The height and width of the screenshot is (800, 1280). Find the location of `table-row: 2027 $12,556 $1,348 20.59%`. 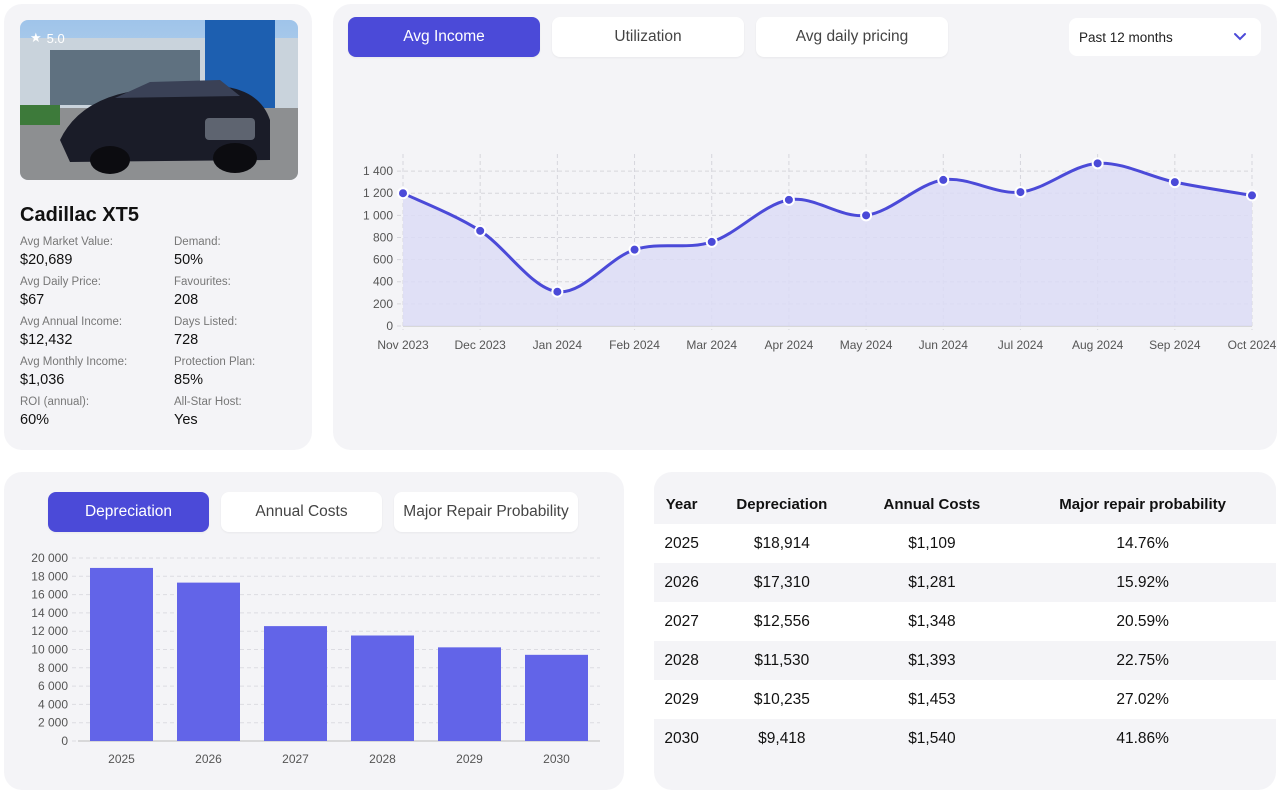

table-row: 2027 $12,556 $1,348 20.59% is located at coordinates (965, 621).